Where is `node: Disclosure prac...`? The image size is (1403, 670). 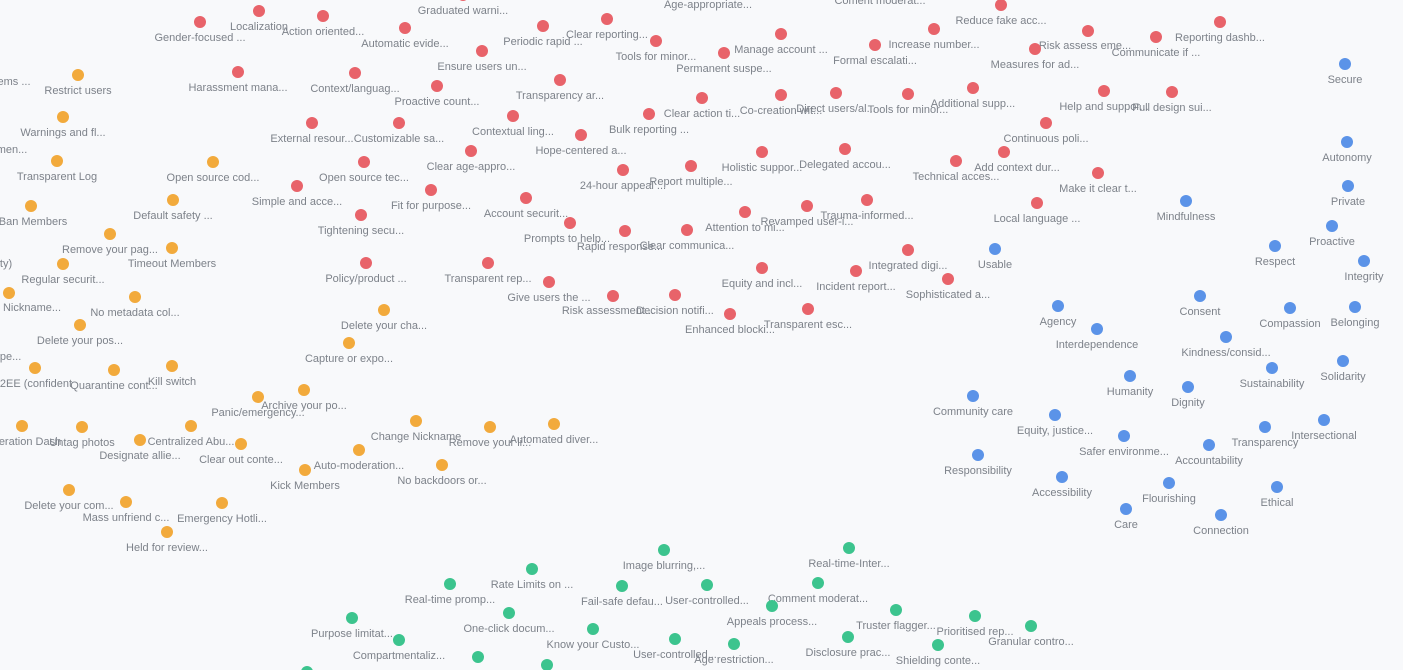
node: Disclosure prac... is located at coordinates (848, 645).